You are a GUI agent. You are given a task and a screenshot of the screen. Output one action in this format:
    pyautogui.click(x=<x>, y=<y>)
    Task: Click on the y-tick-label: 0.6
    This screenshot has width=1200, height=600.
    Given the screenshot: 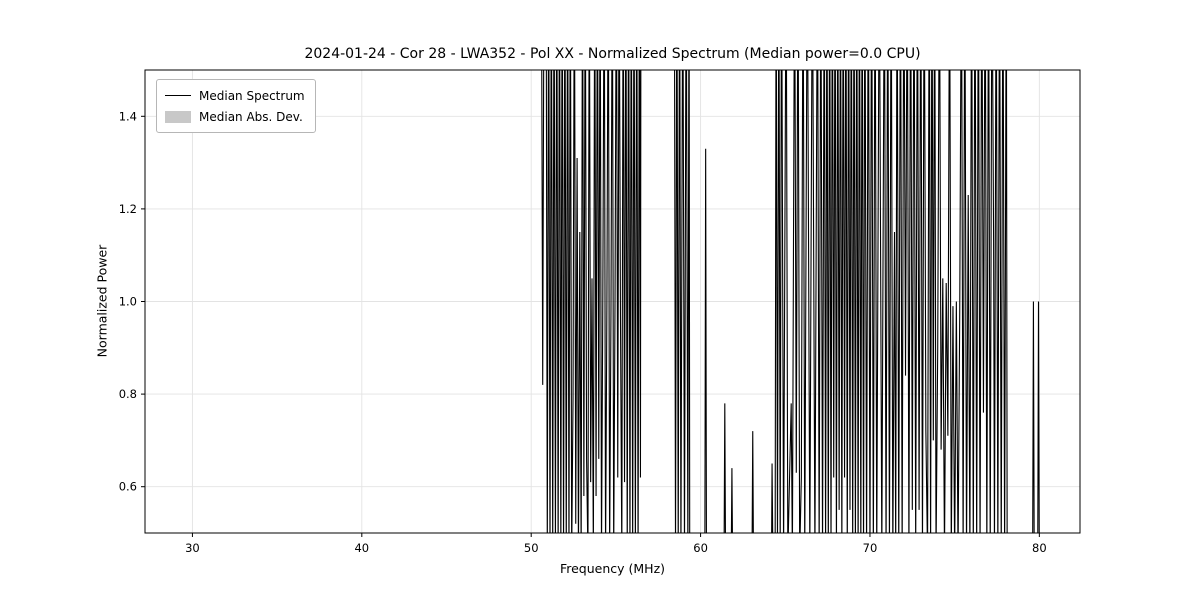 What is the action you would take?
    pyautogui.click(x=128, y=487)
    